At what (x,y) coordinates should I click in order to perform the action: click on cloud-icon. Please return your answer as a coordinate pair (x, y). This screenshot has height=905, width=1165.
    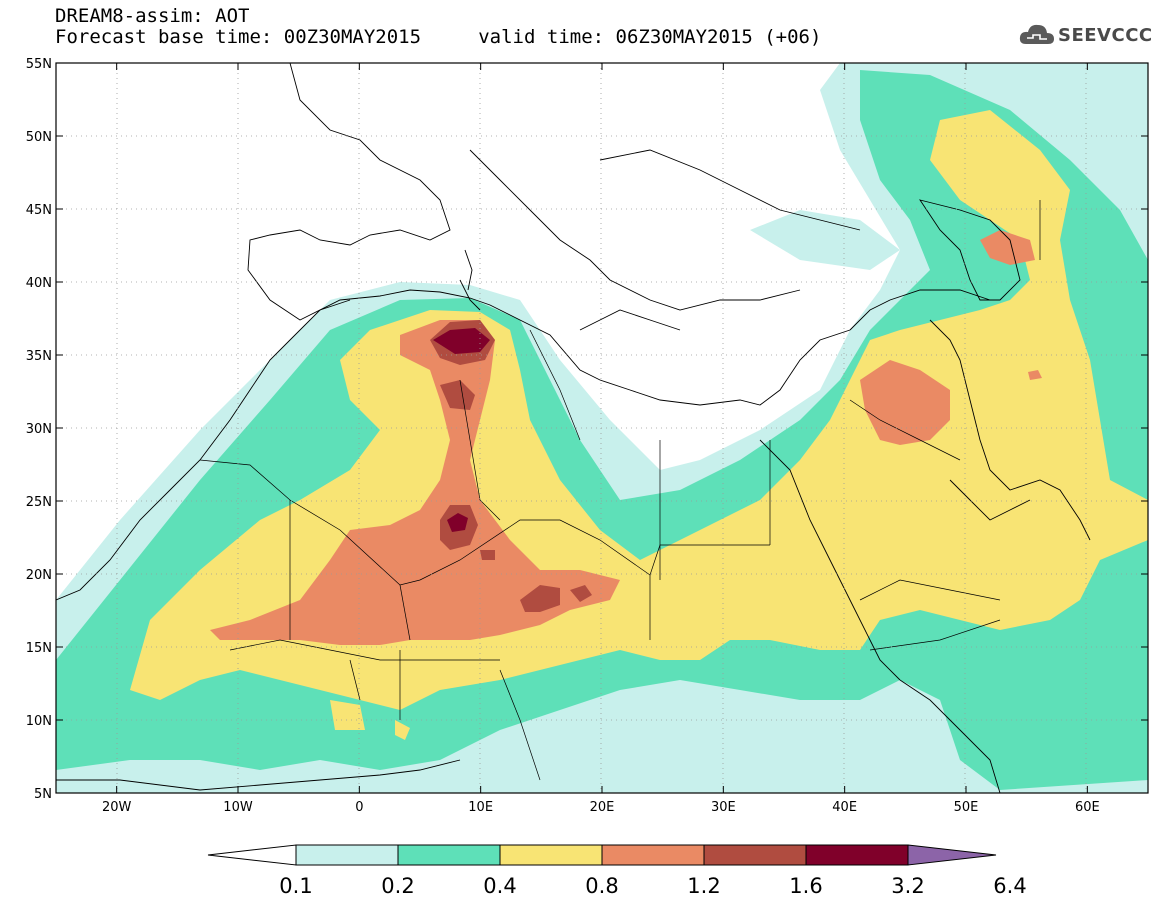
    Looking at the image, I should click on (1036, 34).